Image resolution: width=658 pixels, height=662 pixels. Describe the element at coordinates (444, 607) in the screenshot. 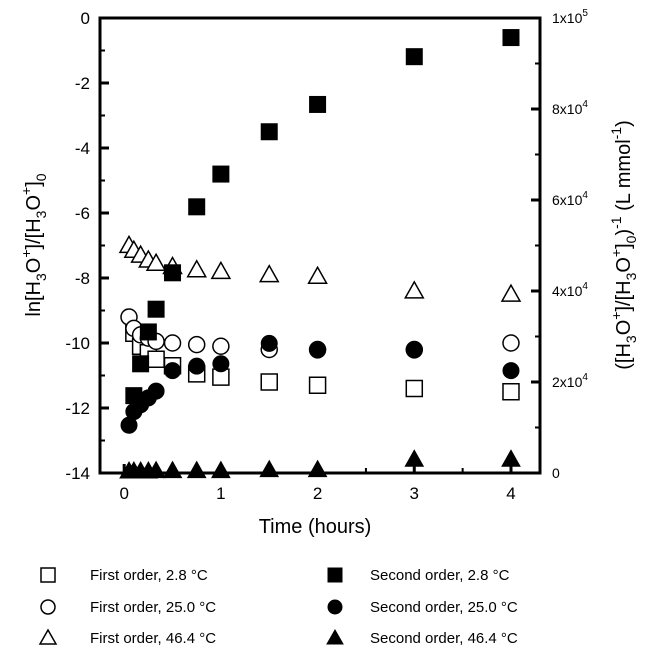

I see `legend-label: Second order, 25.0 °C` at that location.